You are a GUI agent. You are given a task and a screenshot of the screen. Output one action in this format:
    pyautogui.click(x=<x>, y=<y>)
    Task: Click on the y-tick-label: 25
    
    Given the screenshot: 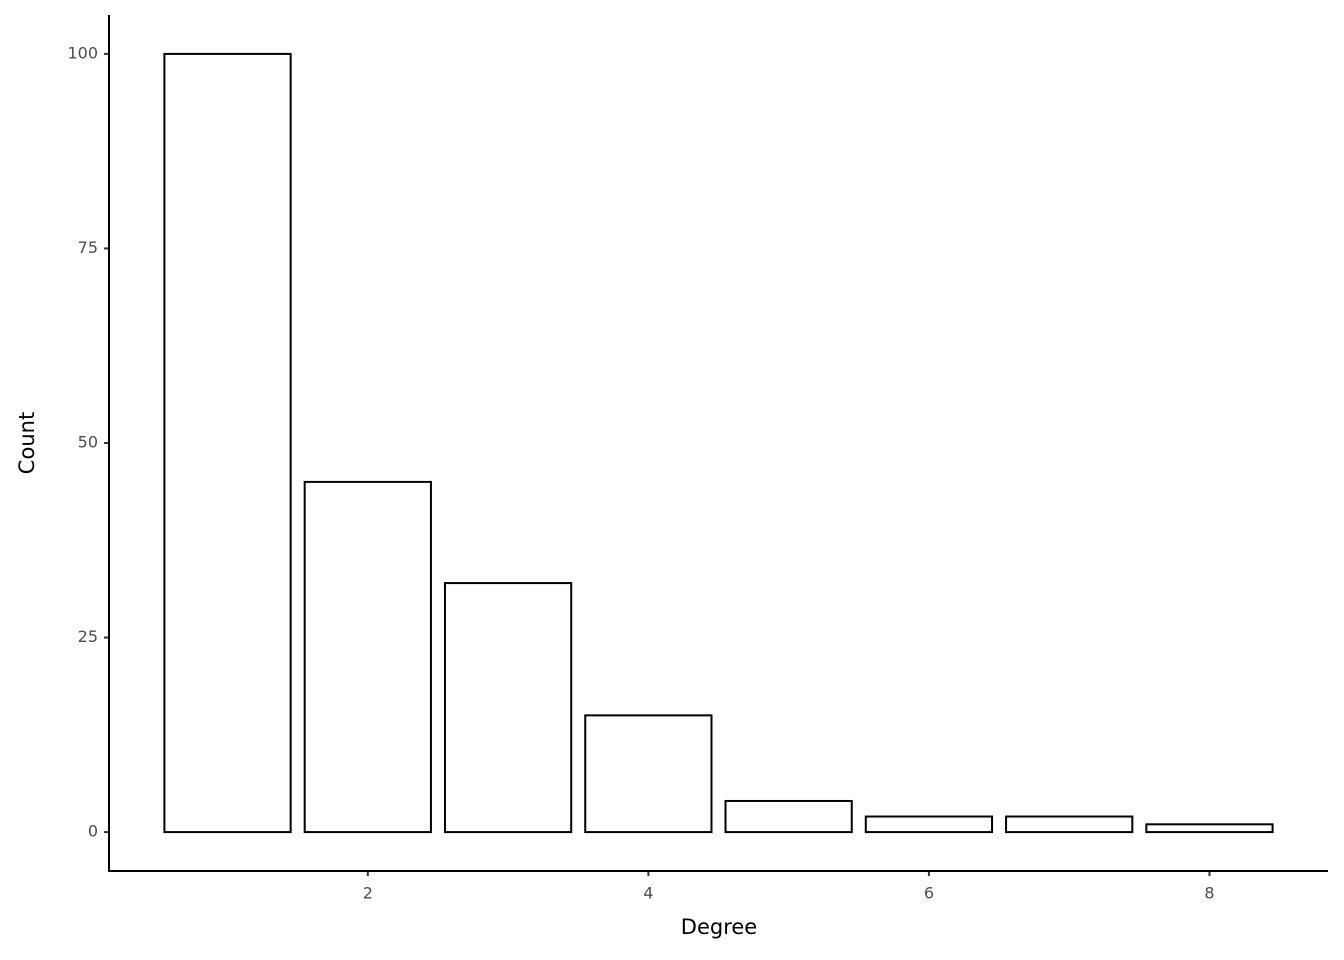 What is the action you would take?
    pyautogui.click(x=88, y=636)
    